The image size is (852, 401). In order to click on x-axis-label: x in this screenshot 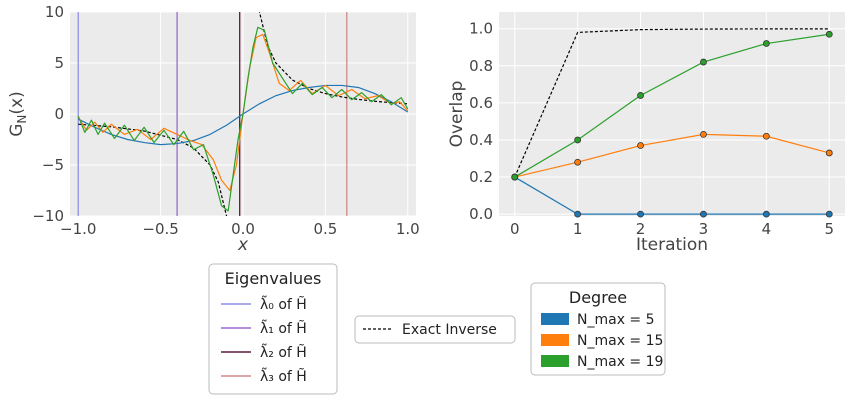, I will do `click(243, 245)`.